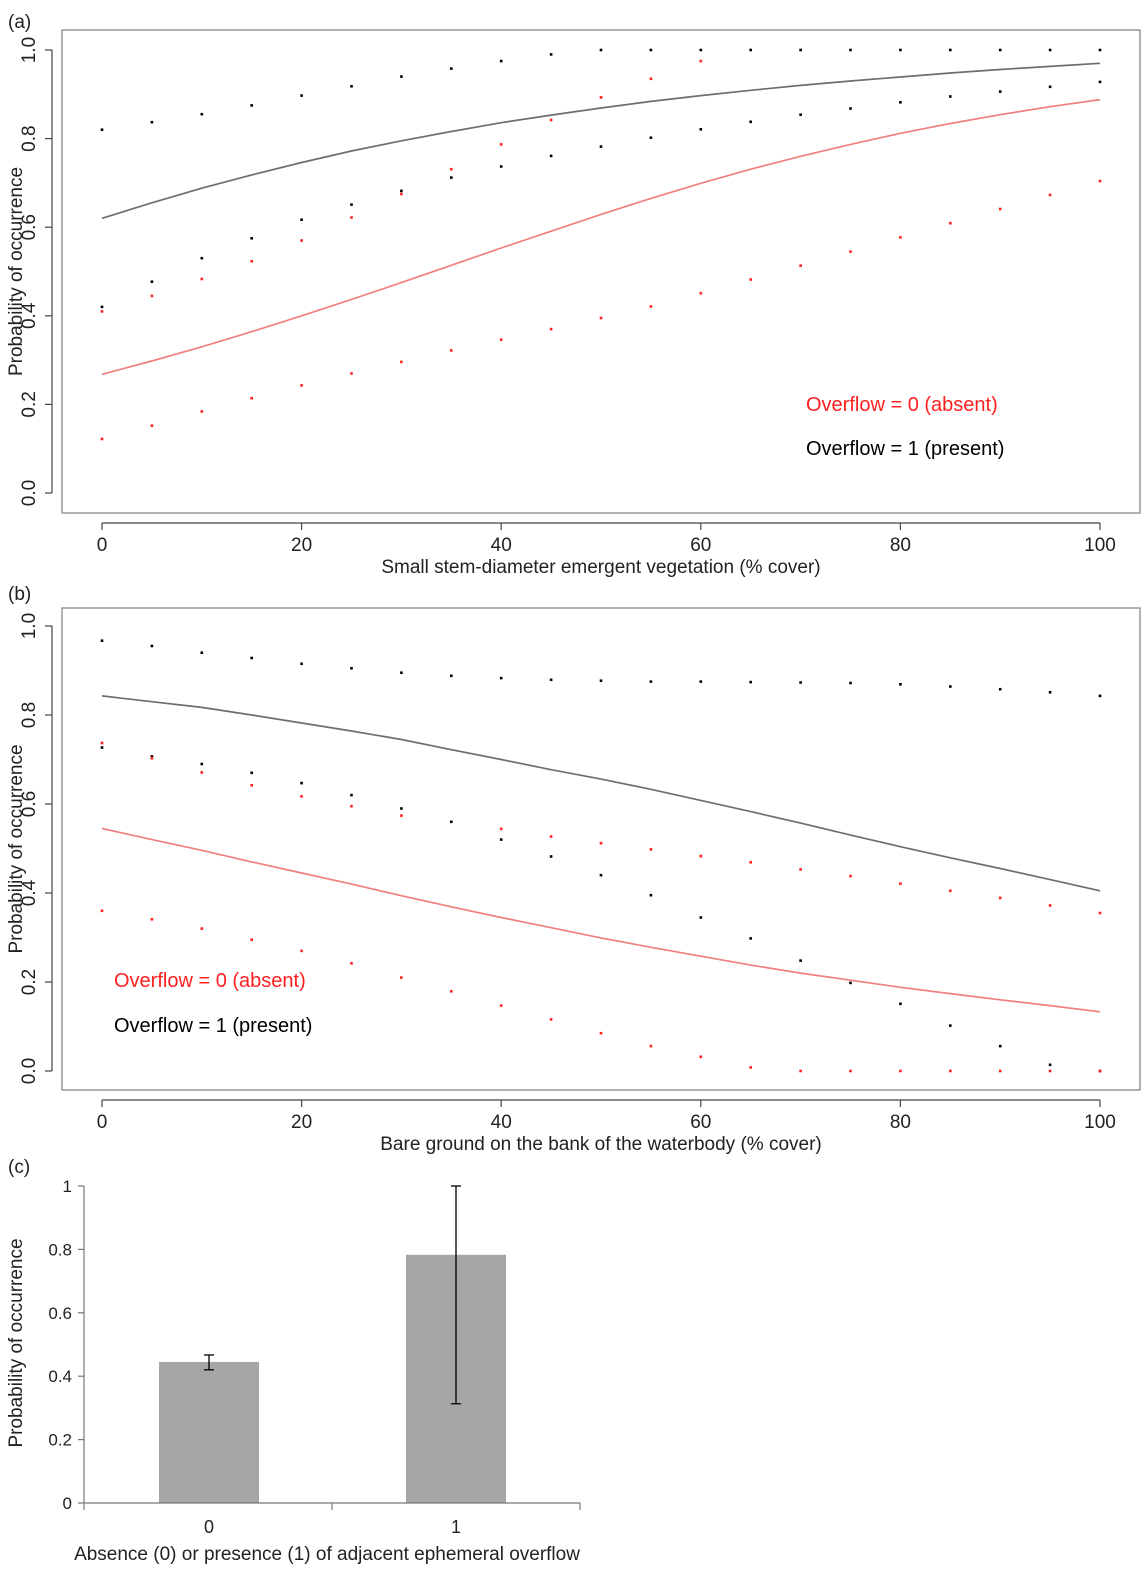  I want to click on y-tick-label: 0.2, so click(60, 1440).